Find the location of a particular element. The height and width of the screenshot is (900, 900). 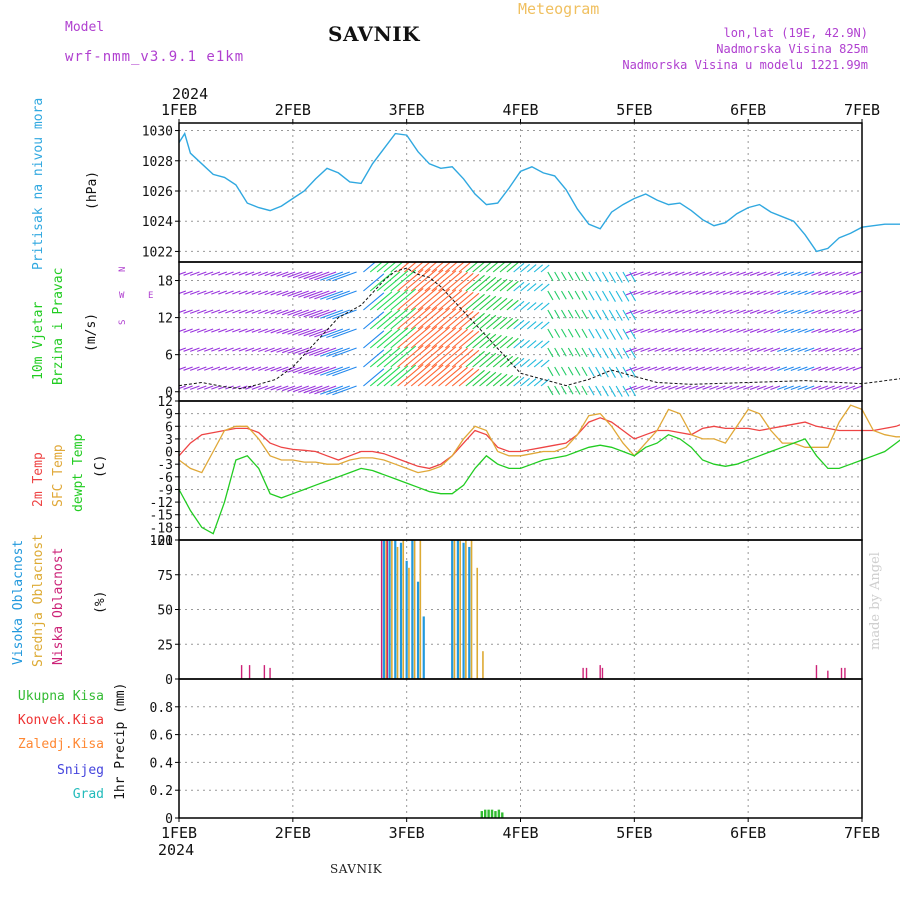

precip-bar is located at coordinates (492, 813).